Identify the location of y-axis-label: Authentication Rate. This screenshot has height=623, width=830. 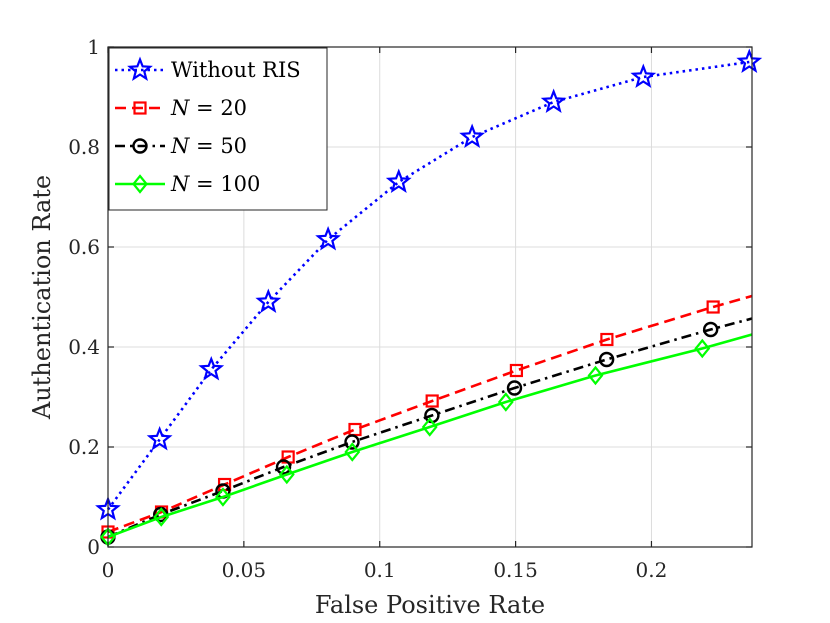
(42, 297).